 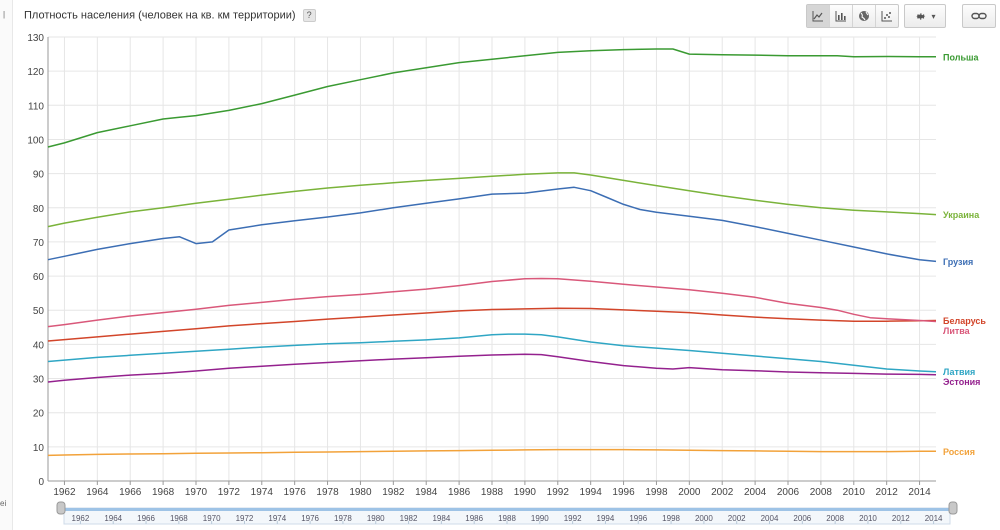 What do you see at coordinates (755, 492) in the screenshot?
I see `x-tick-label: 2004` at bounding box center [755, 492].